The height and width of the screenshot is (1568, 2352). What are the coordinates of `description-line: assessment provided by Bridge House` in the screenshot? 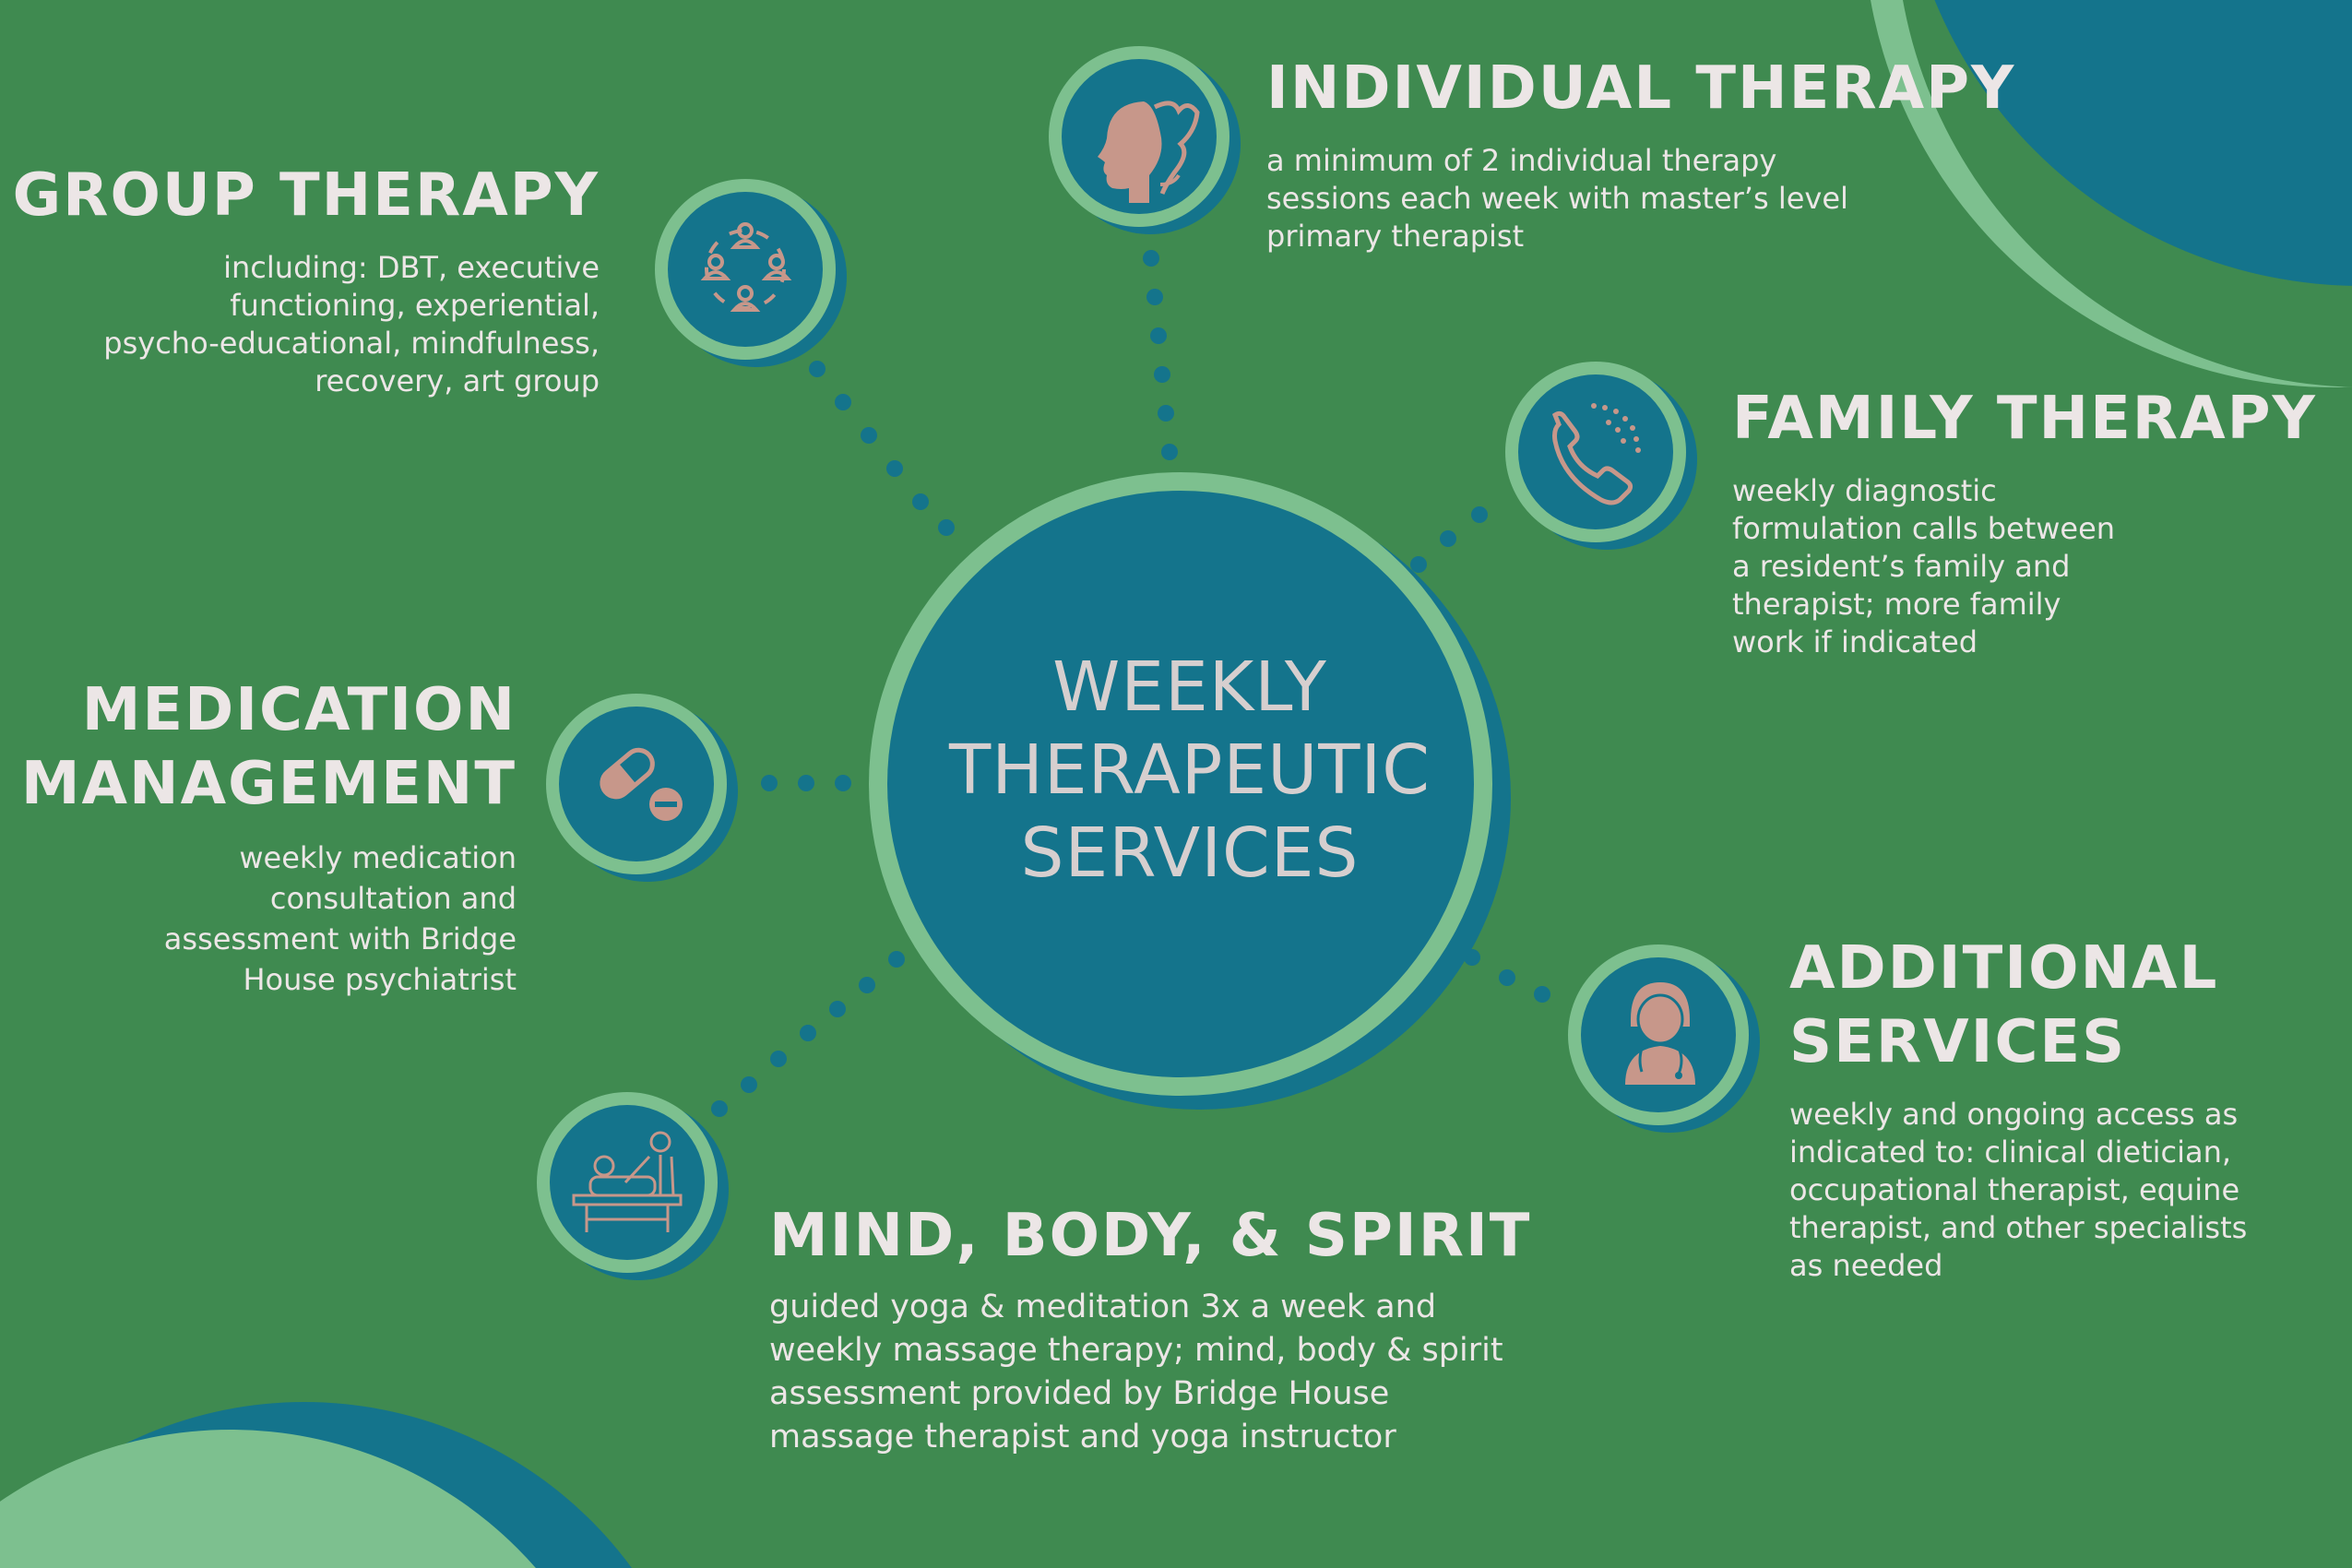 It's located at (1079, 1393).